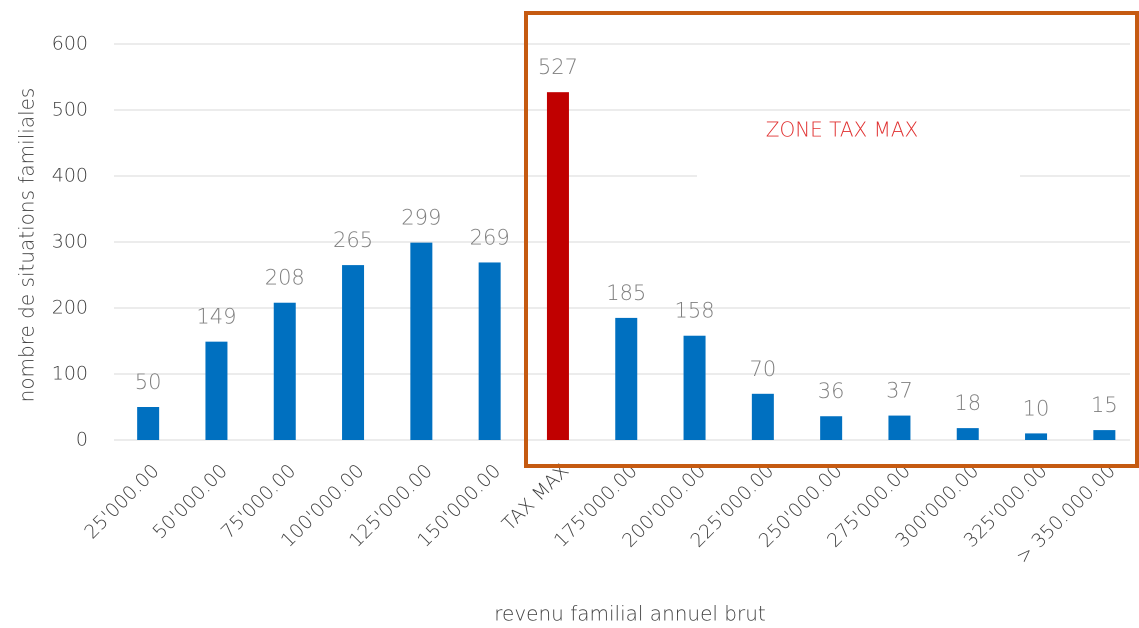 The image size is (1139, 628). I want to click on y-tick-label: 300, so click(70, 242).